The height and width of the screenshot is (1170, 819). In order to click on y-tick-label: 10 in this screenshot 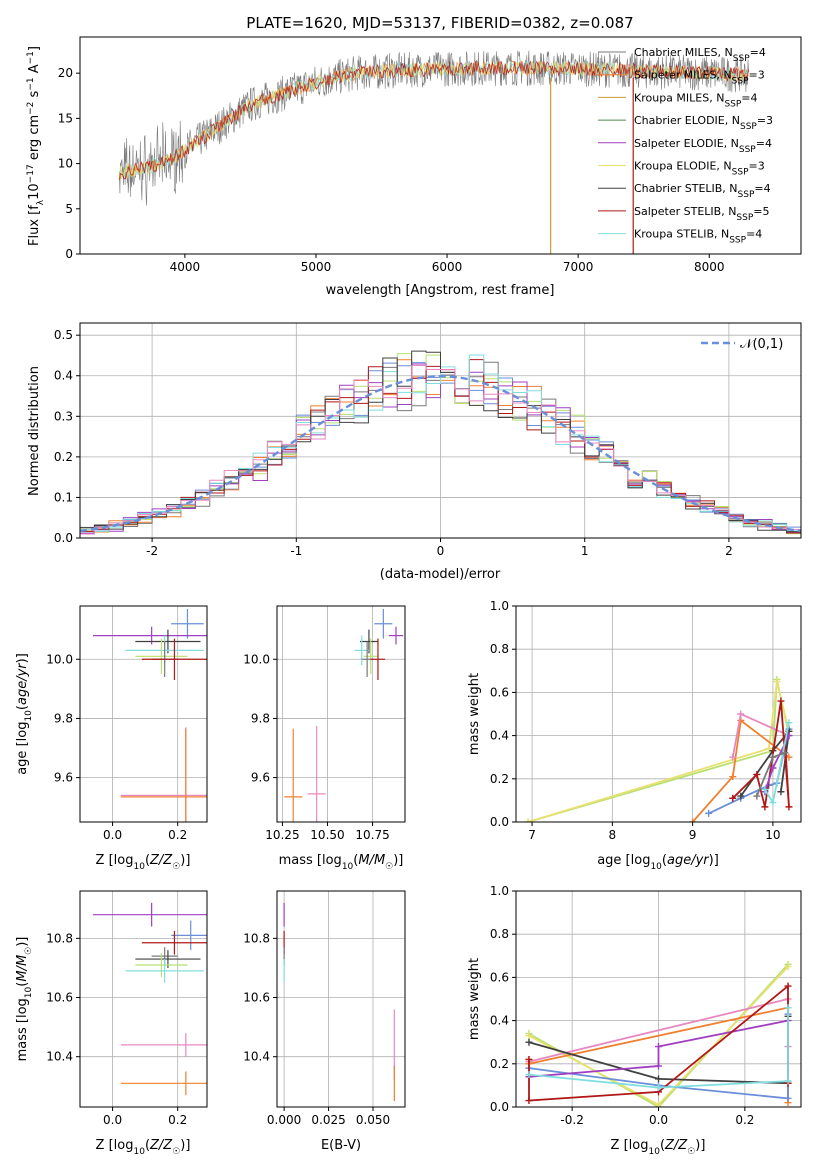, I will do `click(65, 164)`.